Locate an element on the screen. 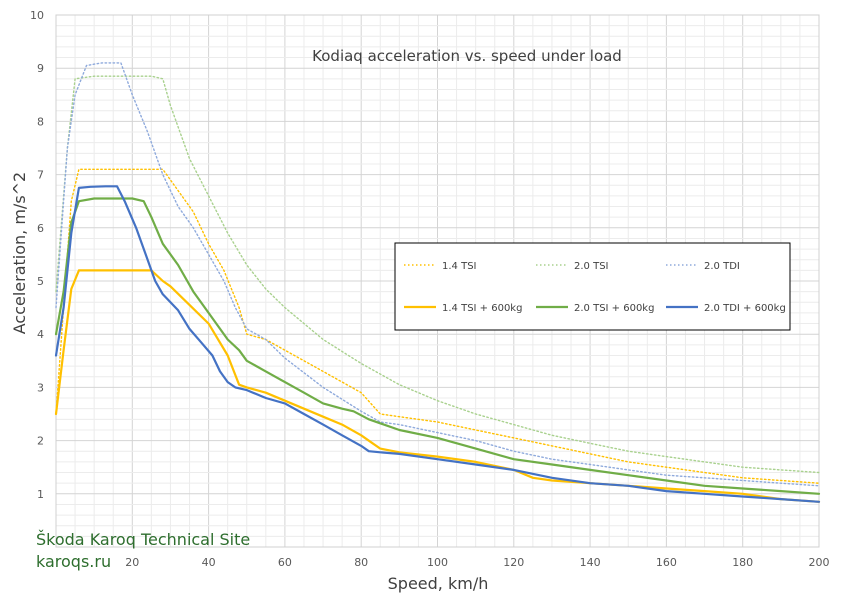 The width and height of the screenshot is (848, 608). y-tick-label: 8 is located at coordinates (40, 121).